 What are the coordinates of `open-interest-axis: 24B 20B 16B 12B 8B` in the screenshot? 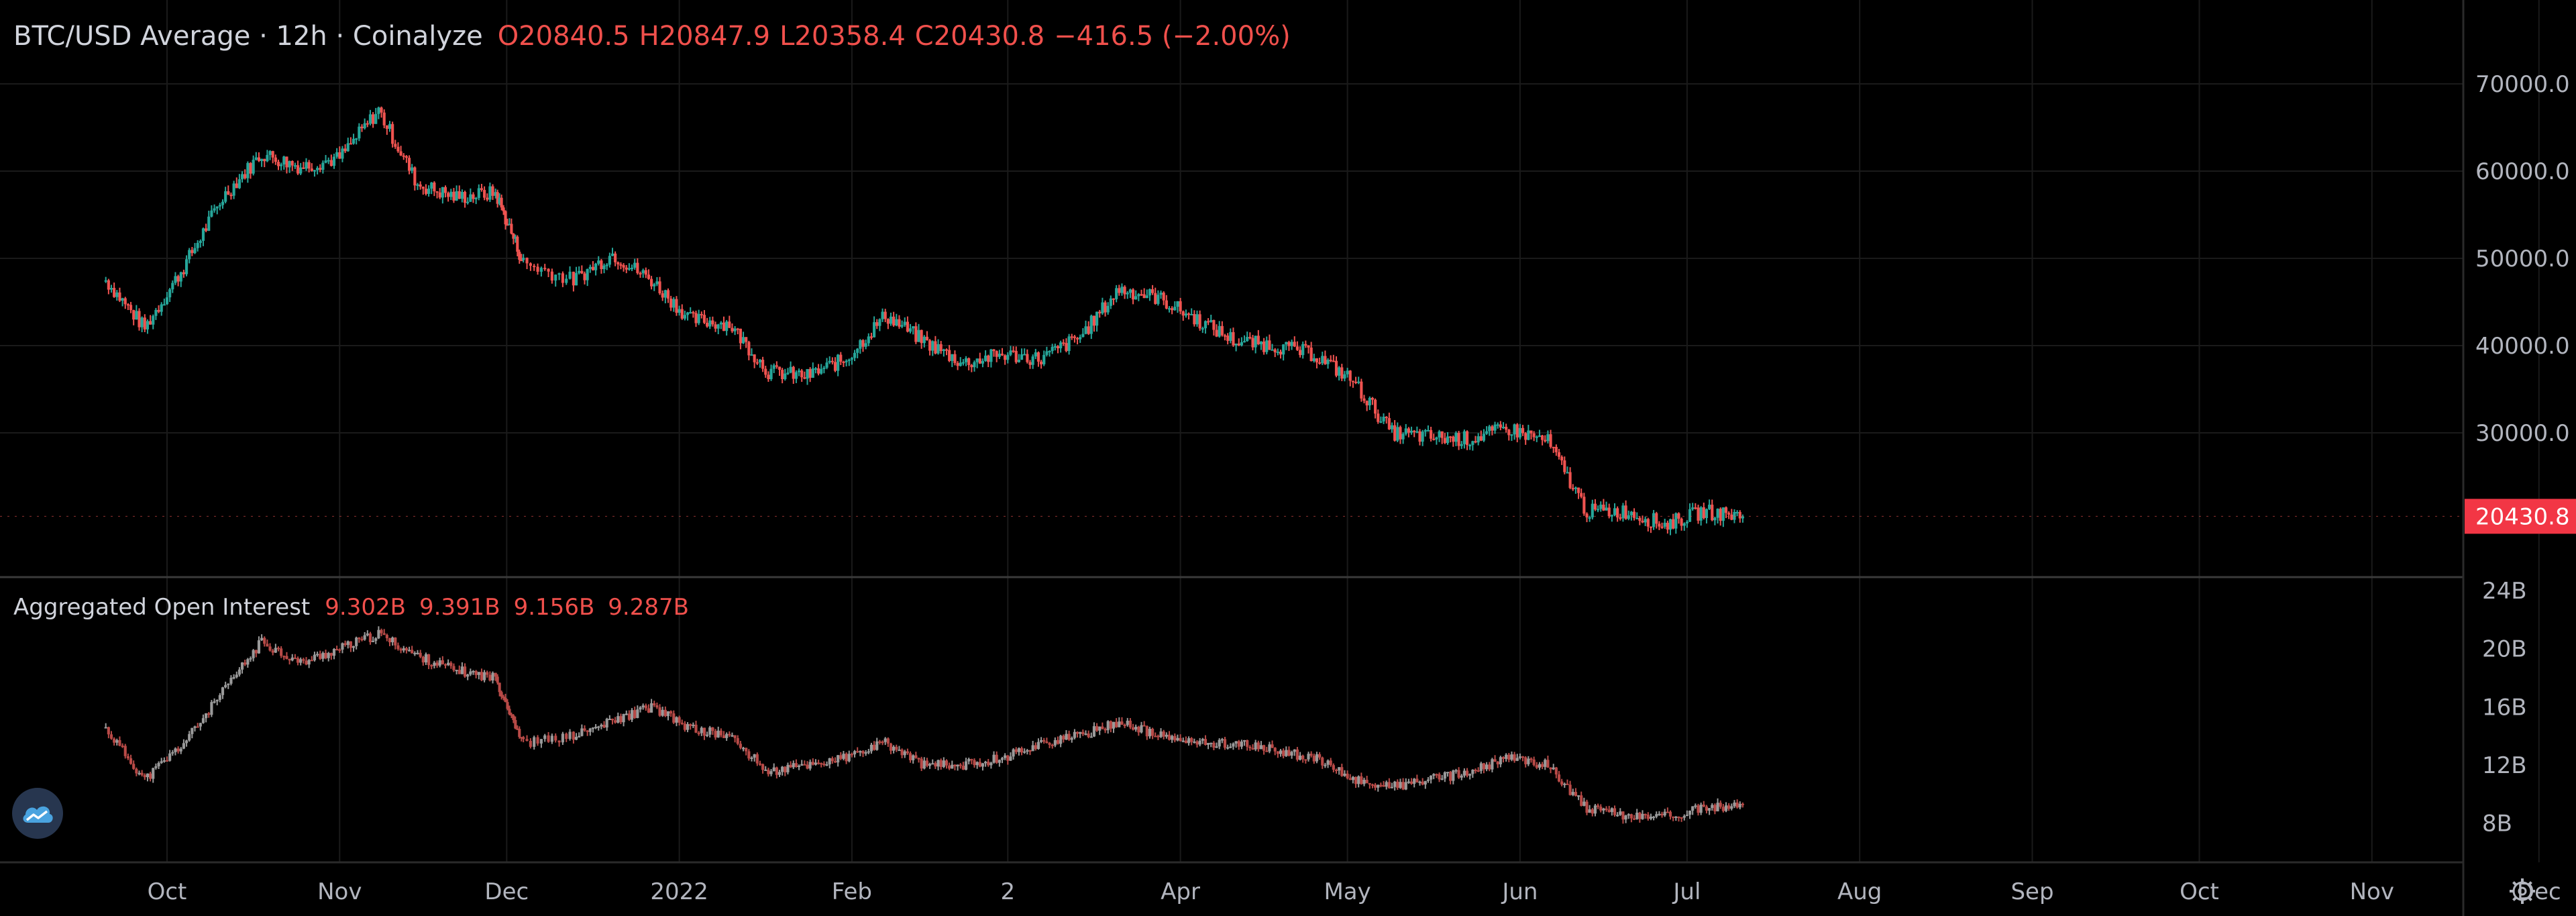 It's located at (2504, 707).